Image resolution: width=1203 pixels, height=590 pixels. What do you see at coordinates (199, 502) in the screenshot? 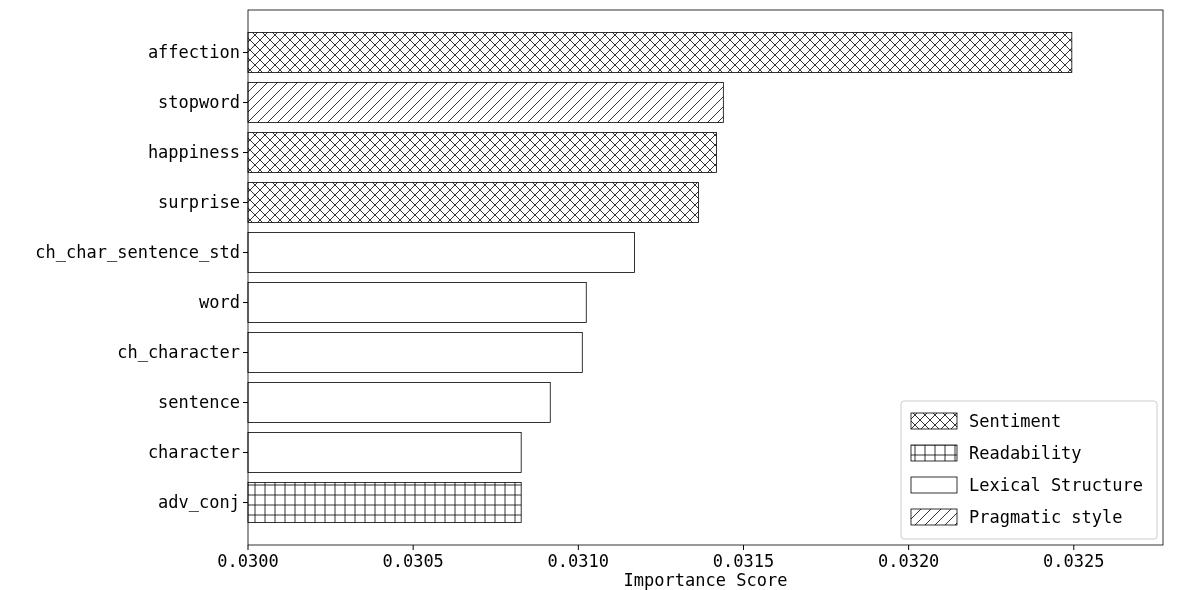
I see `y-tick-label: adv_conj` at bounding box center [199, 502].